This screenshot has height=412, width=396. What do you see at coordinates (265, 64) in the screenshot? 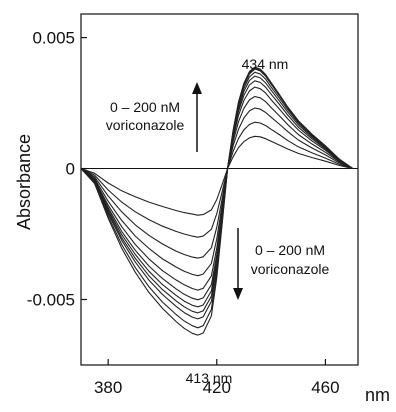
I see `peak-label: 434 nm` at bounding box center [265, 64].